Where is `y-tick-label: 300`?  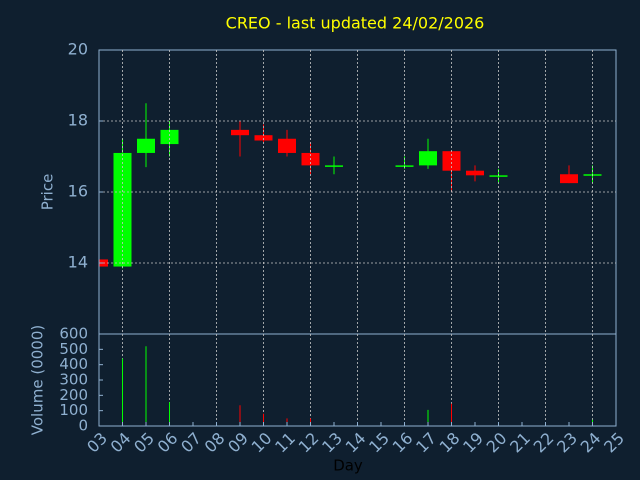 y-tick-label: 300 is located at coordinates (73, 380).